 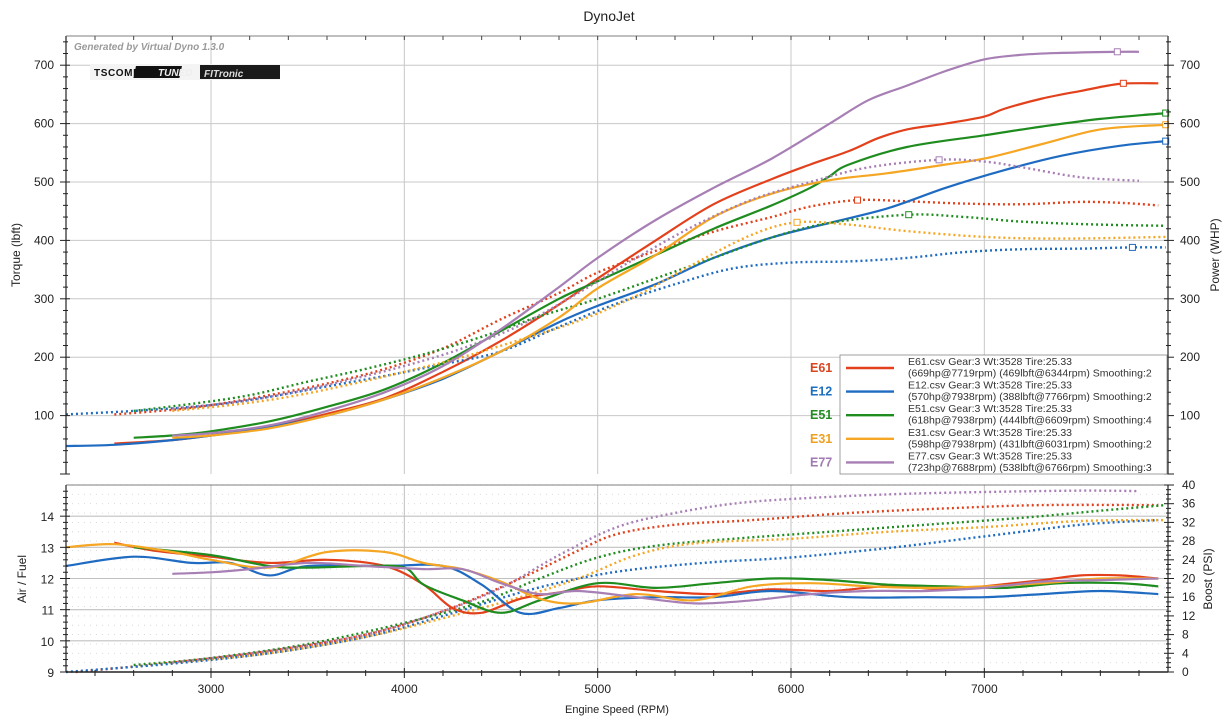 I want to click on legend-series-tag: E12, so click(x=821, y=392).